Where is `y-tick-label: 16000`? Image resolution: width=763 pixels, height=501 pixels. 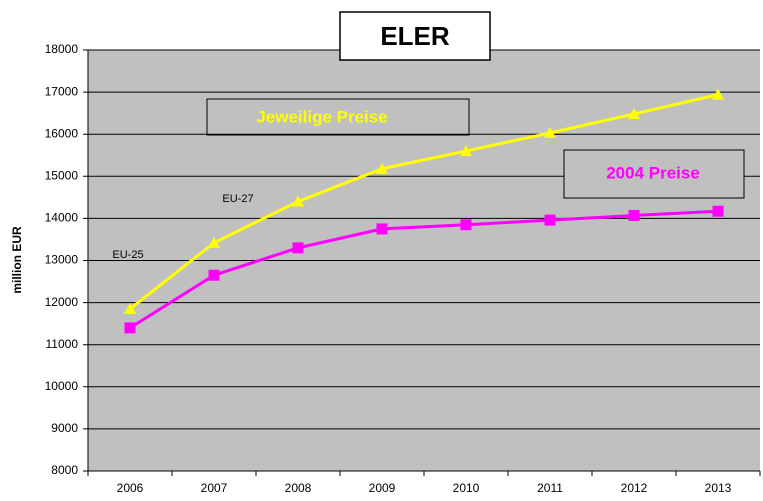 y-tick-label: 16000 is located at coordinates (62, 133).